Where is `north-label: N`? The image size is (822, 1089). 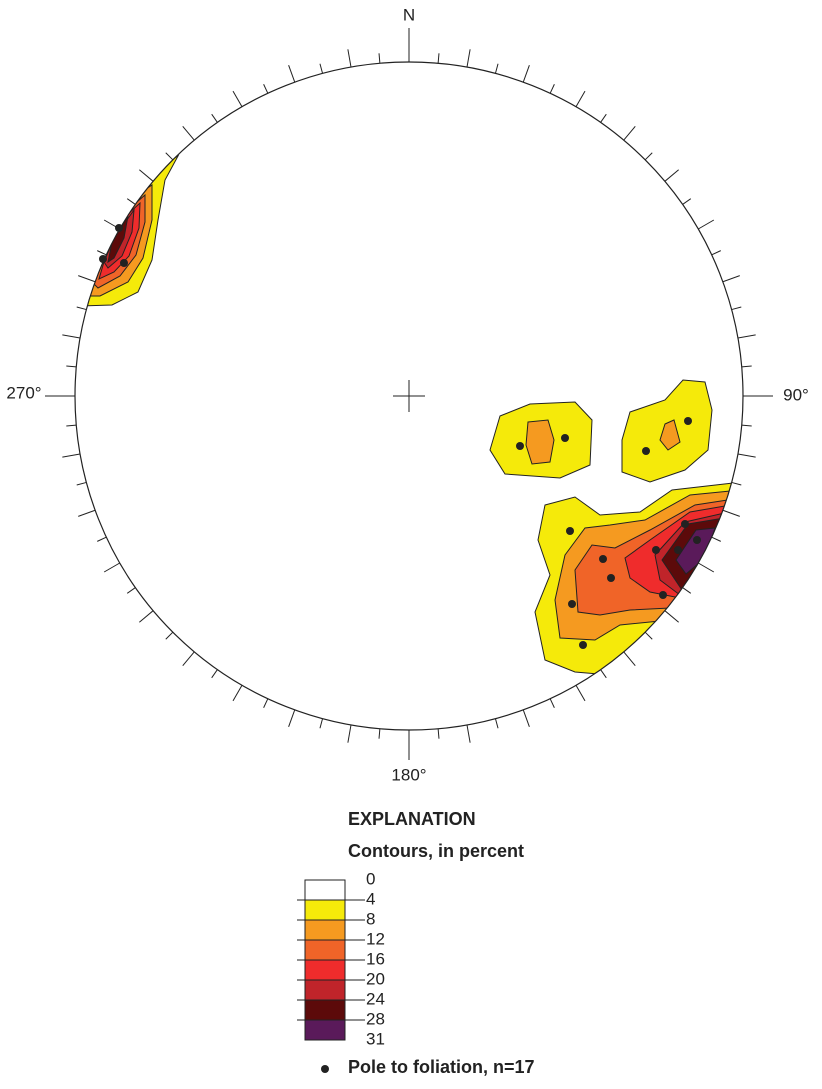
north-label: N is located at coordinates (409, 14).